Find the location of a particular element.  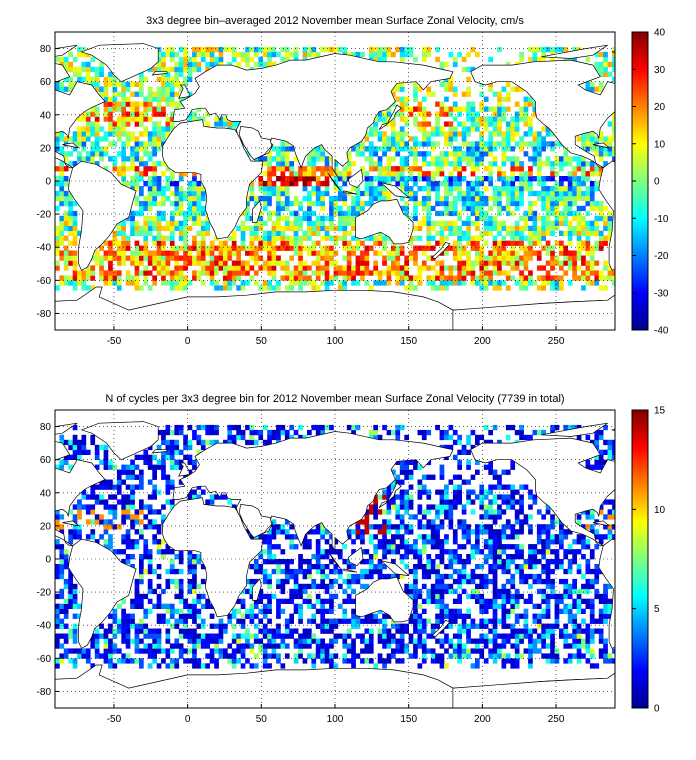

x-tick-label: 50 is located at coordinates (262, 341).